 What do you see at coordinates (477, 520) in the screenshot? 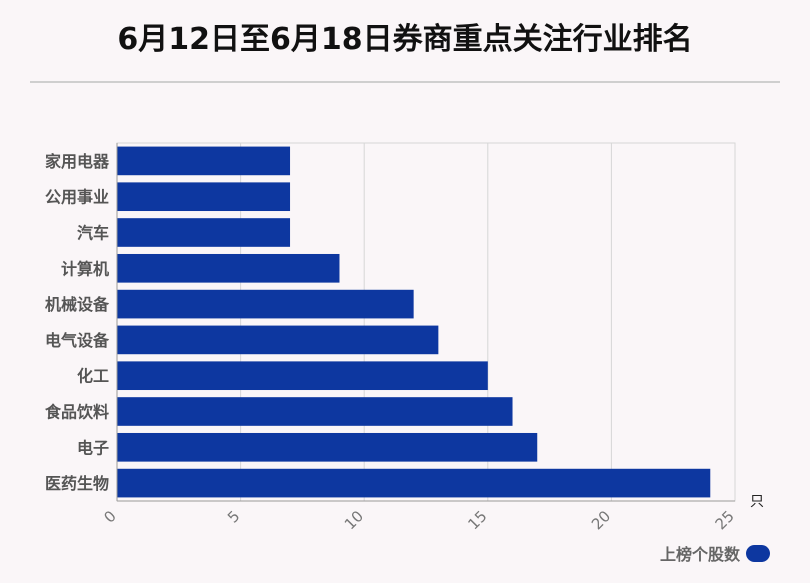
I see `x-tick-label: 15` at bounding box center [477, 520].